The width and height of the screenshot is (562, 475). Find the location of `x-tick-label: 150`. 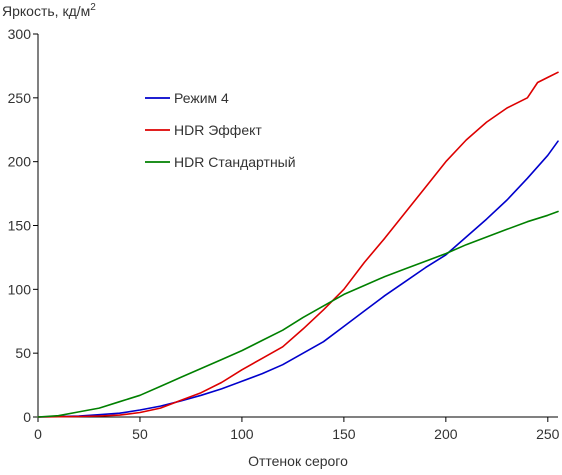

x-tick-label: 150 is located at coordinates (344, 434).